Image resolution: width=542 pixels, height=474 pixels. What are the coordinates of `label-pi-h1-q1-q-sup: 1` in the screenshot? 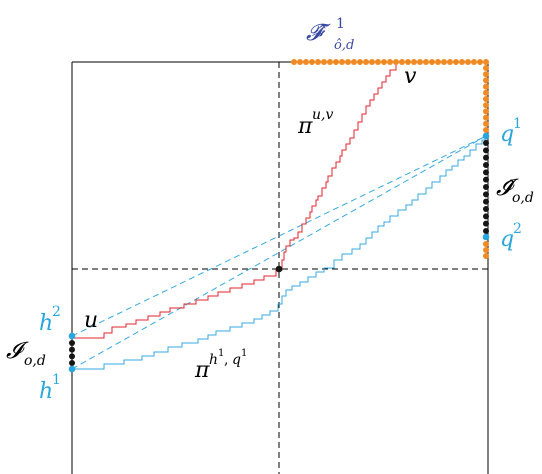 It's located at (244, 353).